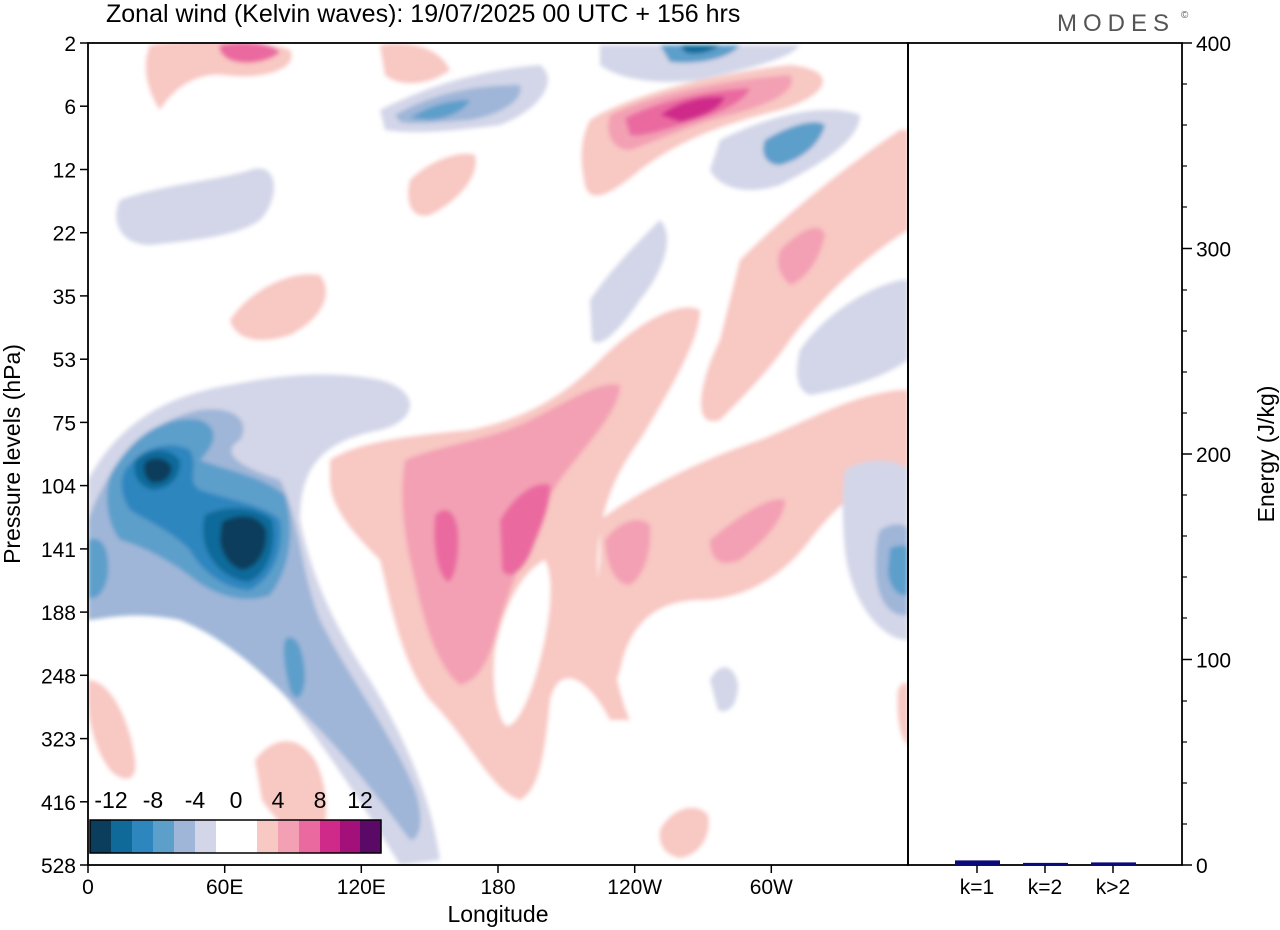 The height and width of the screenshot is (930, 1280). What do you see at coordinates (1045, 887) in the screenshot?
I see `energy-cat-label: k=2` at bounding box center [1045, 887].